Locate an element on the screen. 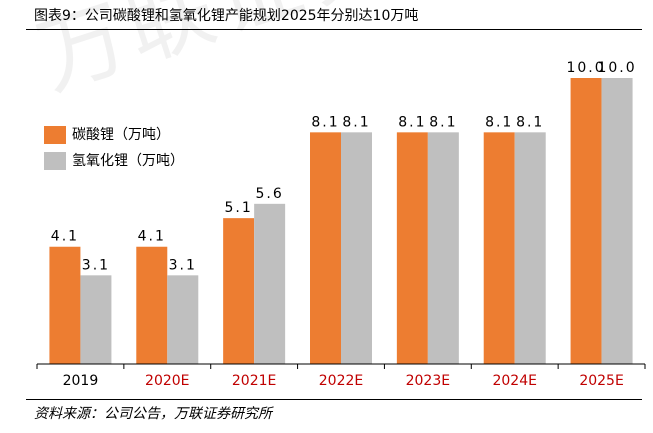 The width and height of the screenshot is (653, 433). chart-title: 图表9：公司碳酸锂和氢氧化锂产能规划2025年分别达10万吨 is located at coordinates (226, 16).